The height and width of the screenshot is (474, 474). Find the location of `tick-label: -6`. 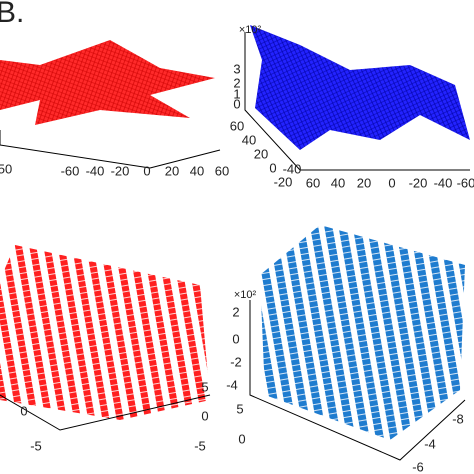

tick-label: -6 is located at coordinates (418, 466).